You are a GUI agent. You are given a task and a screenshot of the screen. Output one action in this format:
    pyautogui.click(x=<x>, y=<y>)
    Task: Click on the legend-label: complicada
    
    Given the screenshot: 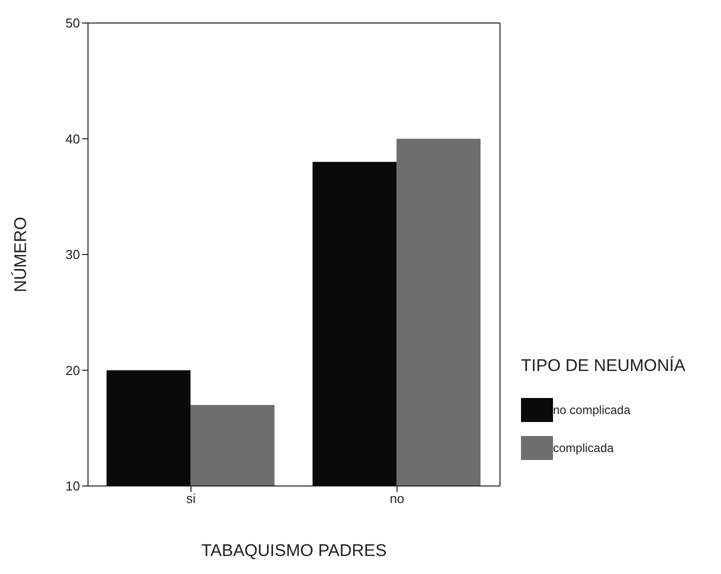 What is the action you would take?
    pyautogui.click(x=583, y=448)
    